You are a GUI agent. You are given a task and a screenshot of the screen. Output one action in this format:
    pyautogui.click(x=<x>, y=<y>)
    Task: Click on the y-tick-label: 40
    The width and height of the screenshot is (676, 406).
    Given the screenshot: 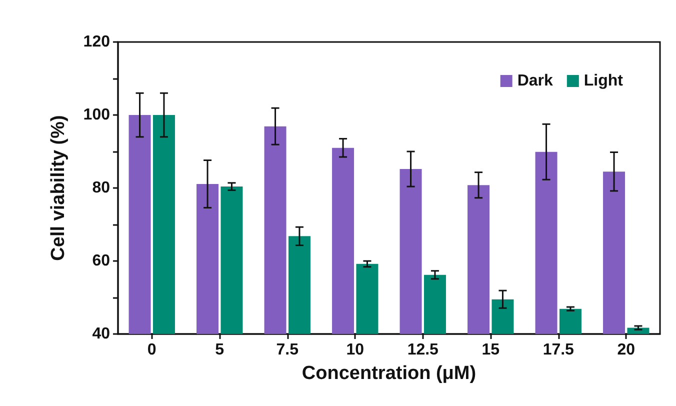 What is the action you would take?
    pyautogui.click(x=101, y=334)
    